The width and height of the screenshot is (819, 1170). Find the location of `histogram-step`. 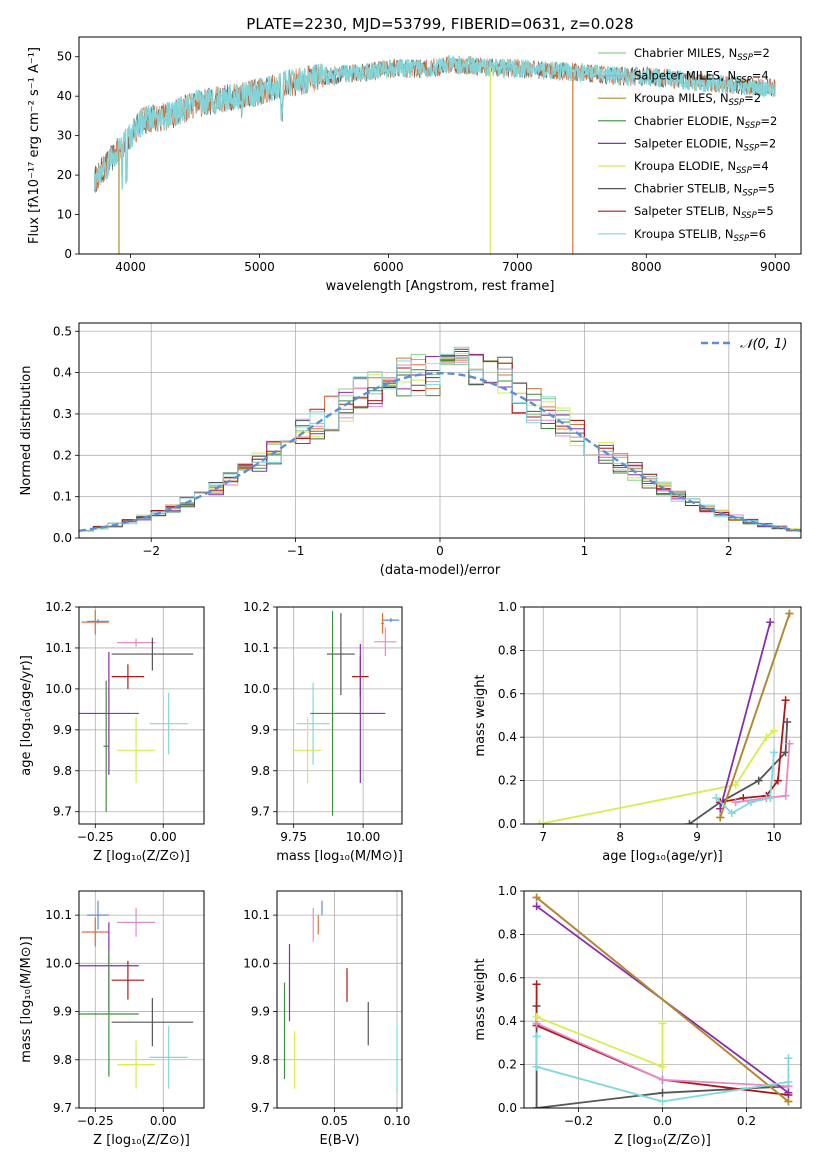

histogram-step is located at coordinates (440, 439).